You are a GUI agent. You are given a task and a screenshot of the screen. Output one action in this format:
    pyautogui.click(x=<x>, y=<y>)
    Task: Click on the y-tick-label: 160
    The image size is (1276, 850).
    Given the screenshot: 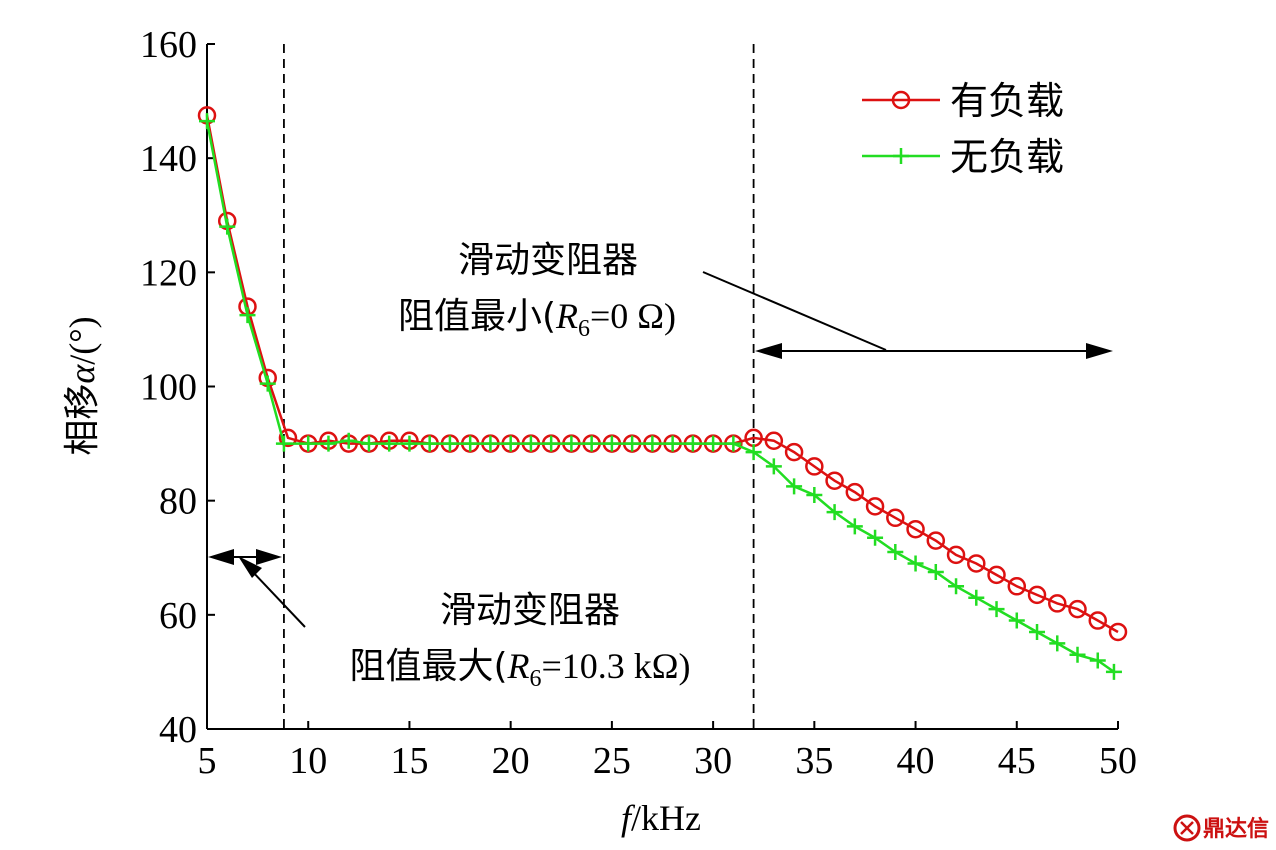 What is the action you would take?
    pyautogui.click(x=168, y=45)
    